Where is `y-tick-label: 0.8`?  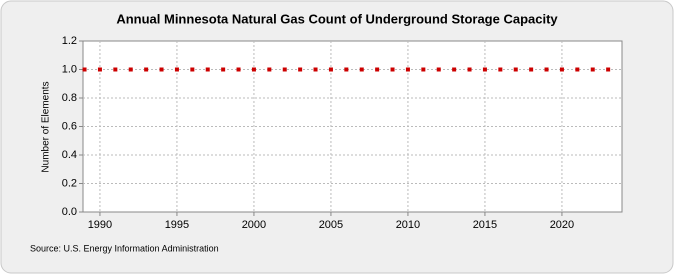 y-tick-label: 0.8 is located at coordinates (69, 98).